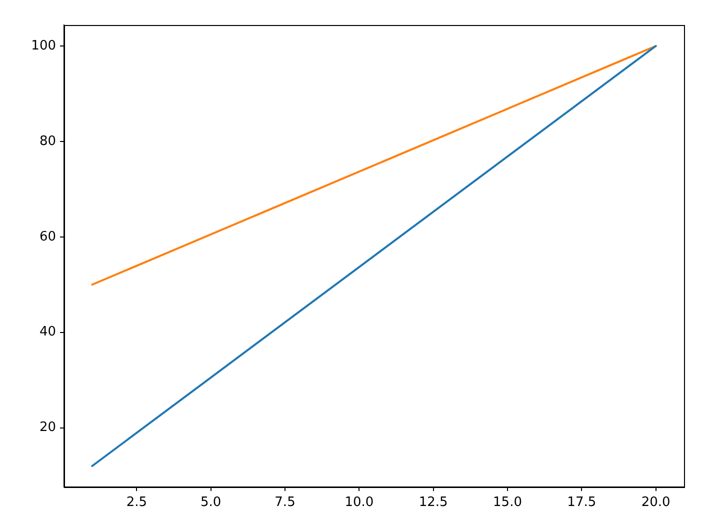 Image resolution: width=728 pixels, height=529 pixels. I want to click on y-tick-label: 40, so click(47, 332).